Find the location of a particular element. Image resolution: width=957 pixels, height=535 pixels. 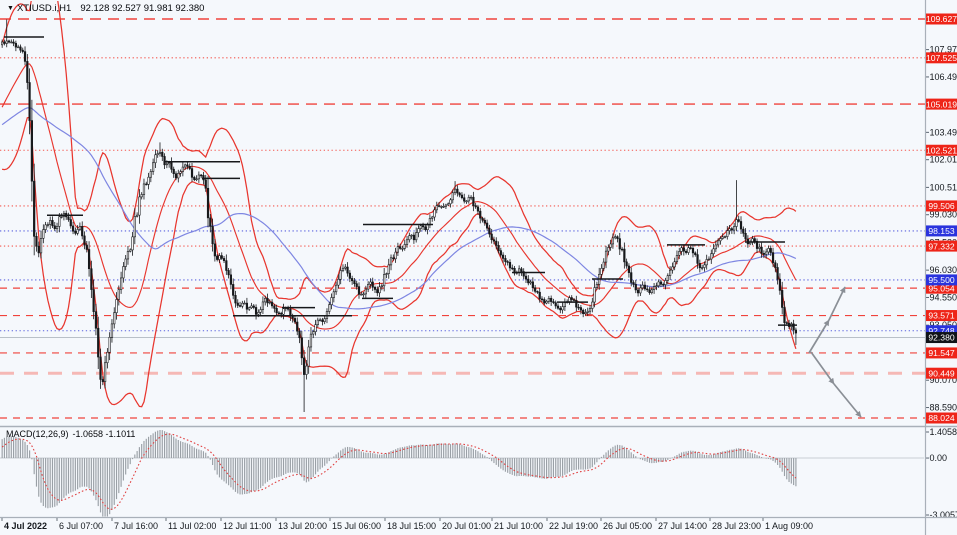

time-tick-label: 15 Jul 06:00 is located at coordinates (356, 526).